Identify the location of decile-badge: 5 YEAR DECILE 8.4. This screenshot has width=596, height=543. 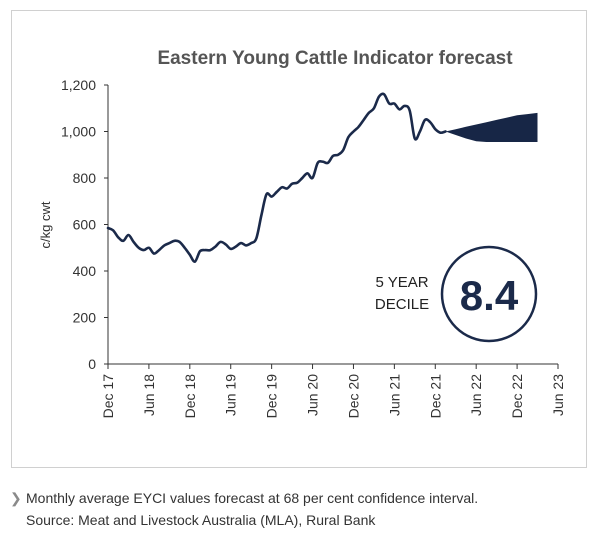
(456, 294).